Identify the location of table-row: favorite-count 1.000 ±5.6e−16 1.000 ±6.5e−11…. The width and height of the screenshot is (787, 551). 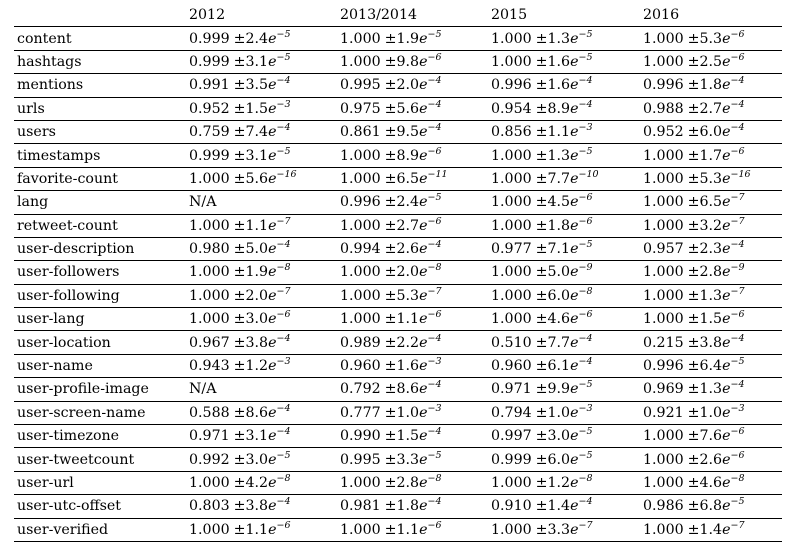
(398, 179).